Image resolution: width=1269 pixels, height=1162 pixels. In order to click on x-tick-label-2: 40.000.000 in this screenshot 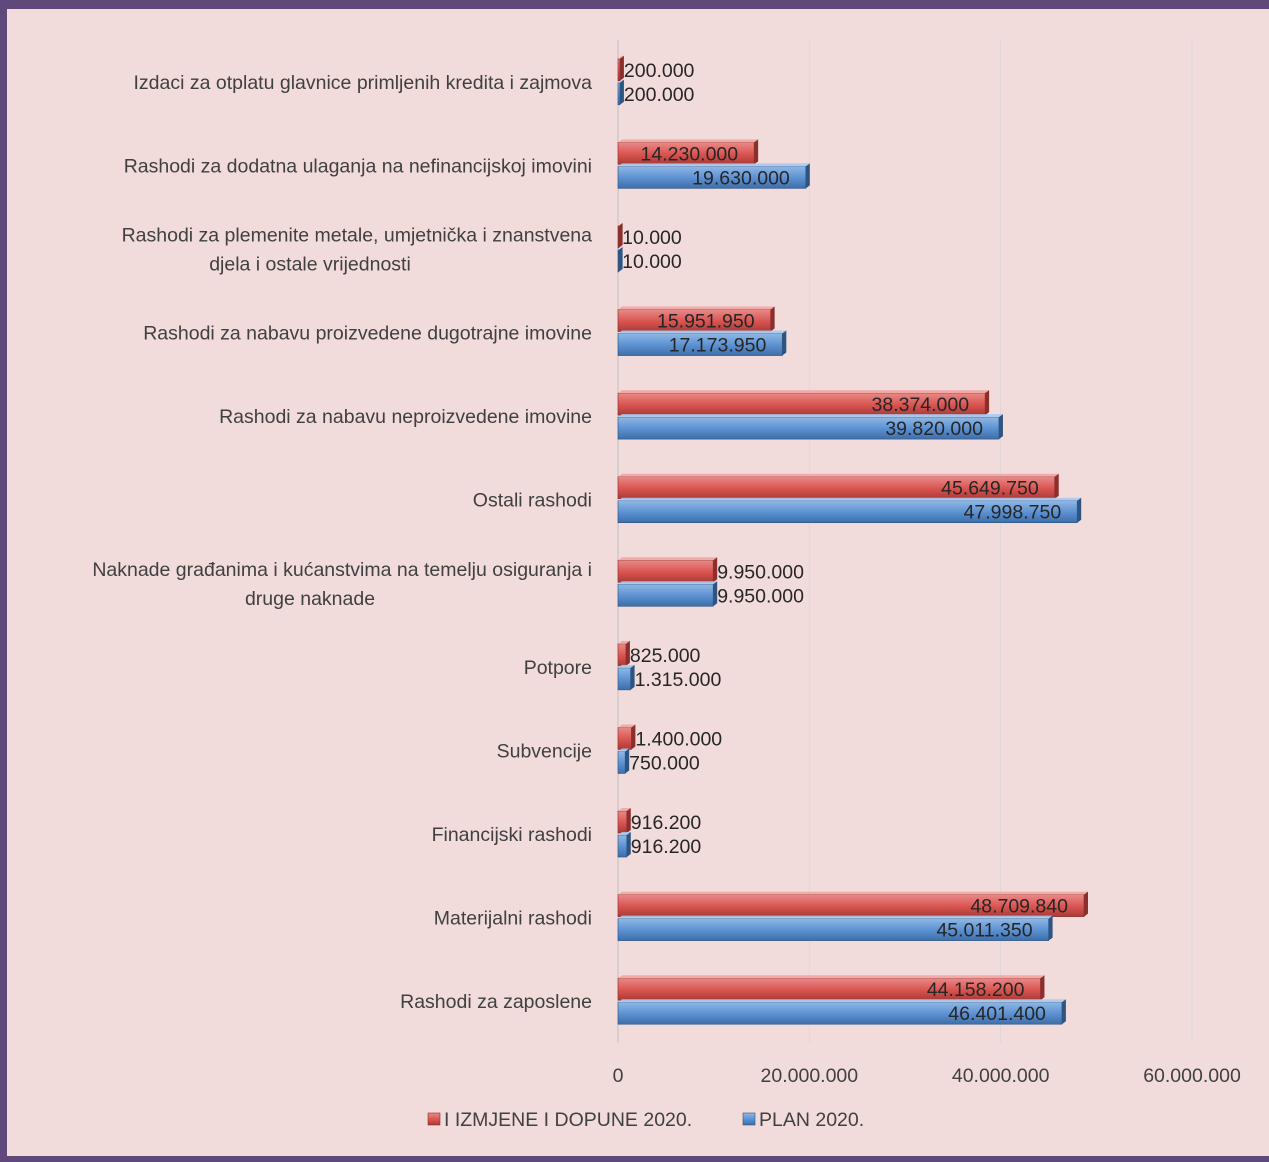, I will do `click(1001, 1076)`.